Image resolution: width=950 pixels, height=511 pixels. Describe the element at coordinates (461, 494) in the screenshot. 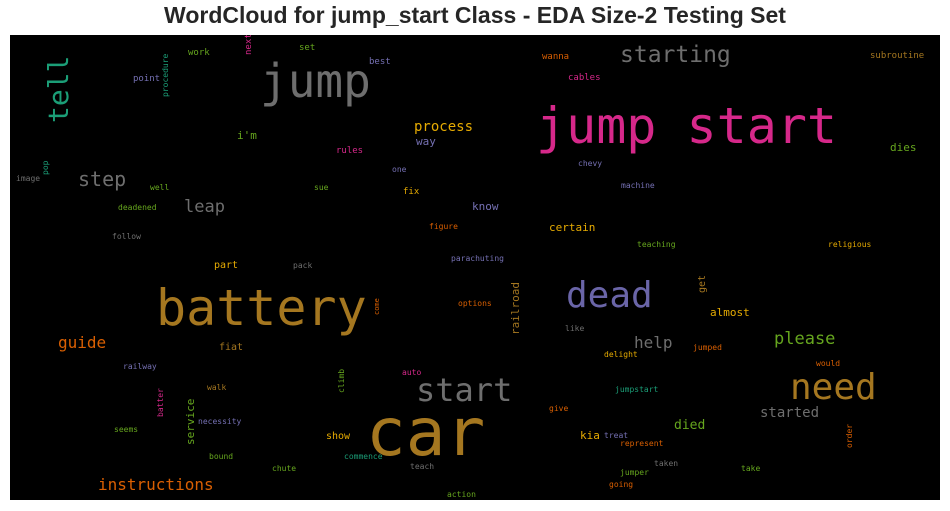

I see `word-action: action` at that location.